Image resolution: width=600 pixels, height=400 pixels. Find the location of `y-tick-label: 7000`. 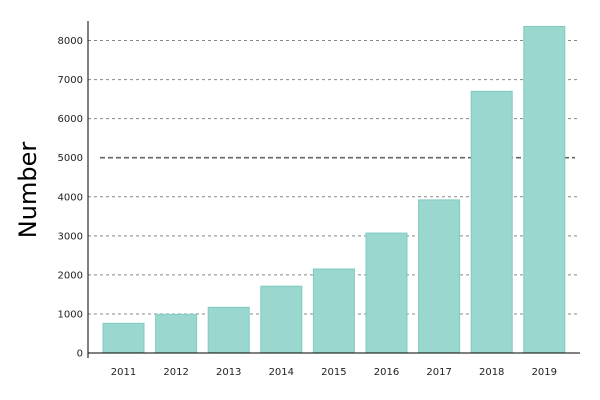

y-tick-label: 7000 is located at coordinates (70, 80).